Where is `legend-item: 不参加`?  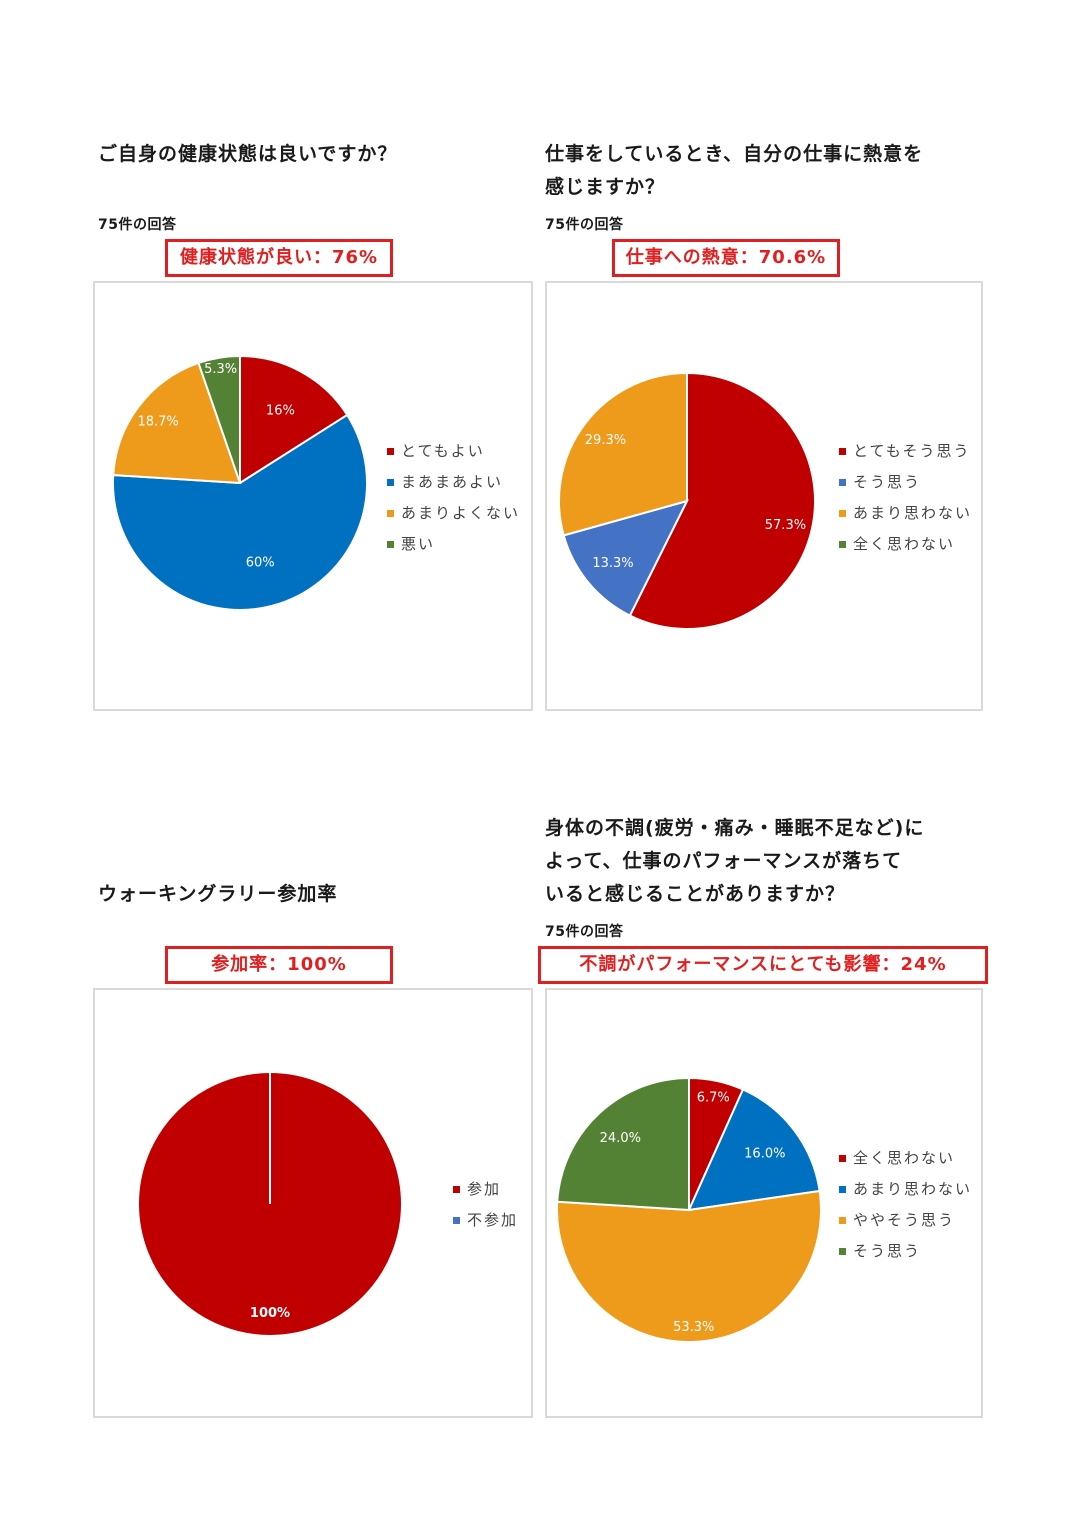 legend-item: 不参加 is located at coordinates (485, 1220).